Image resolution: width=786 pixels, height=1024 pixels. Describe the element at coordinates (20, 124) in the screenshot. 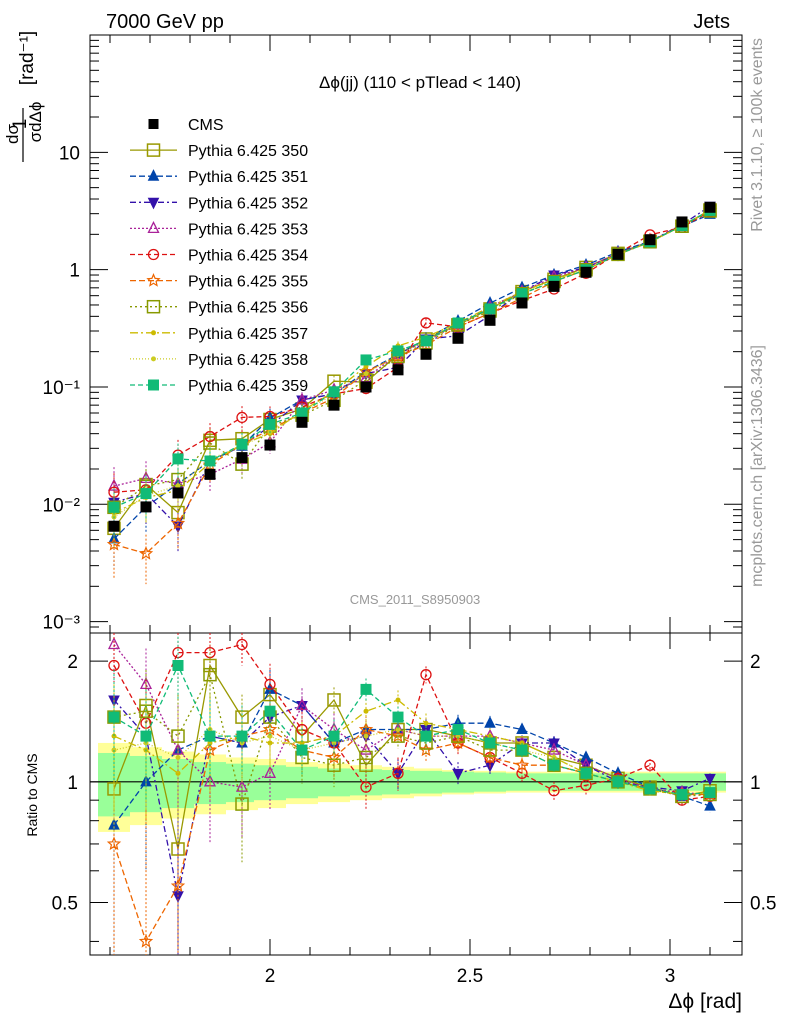

I see `y-label-numerator: 1` at that location.